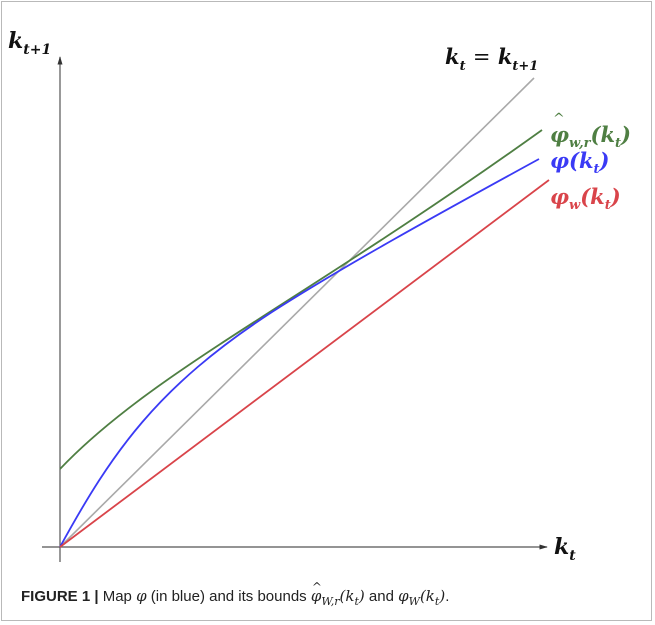 The image size is (655, 625). What do you see at coordinates (60, 596) in the screenshot?
I see `caption-figure-label: FIGURE 1 |` at bounding box center [60, 596].